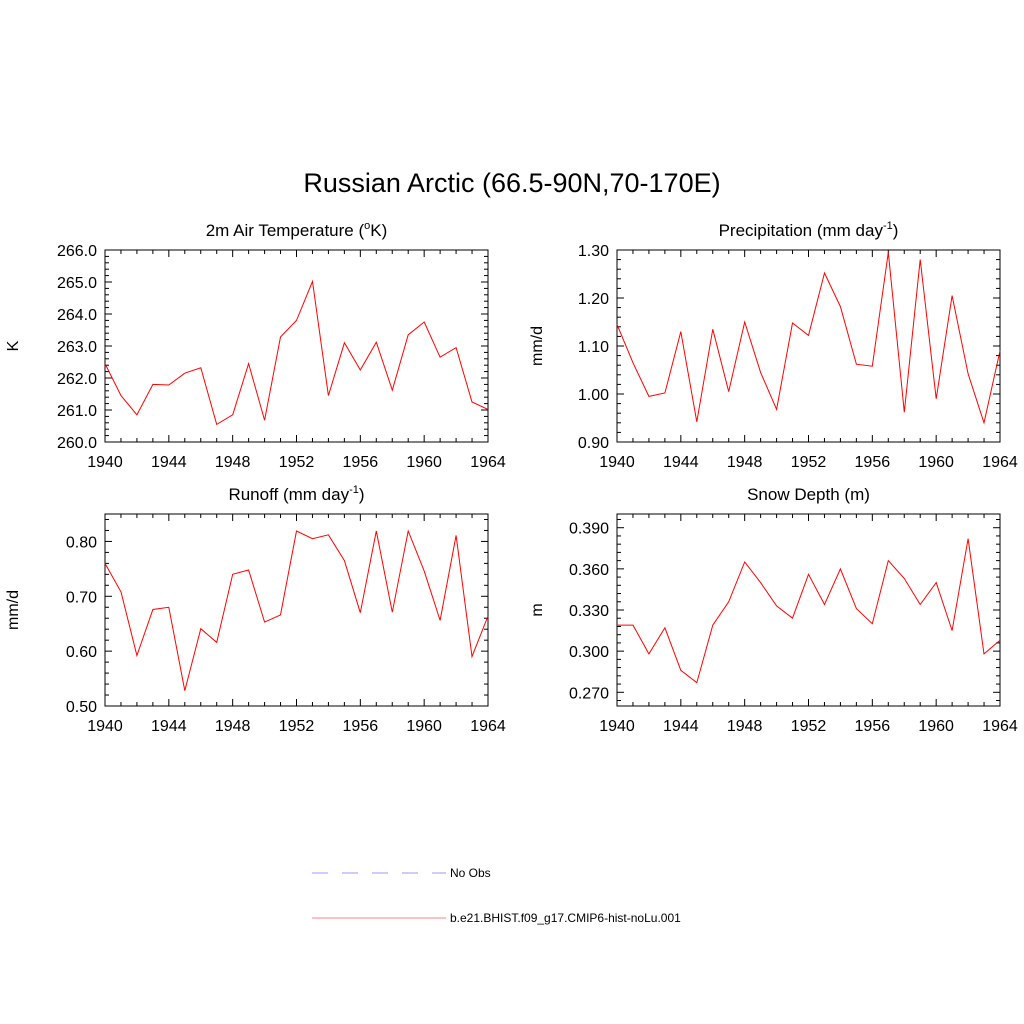  I want to click on y-tick-label: 264.0, so click(77, 315).